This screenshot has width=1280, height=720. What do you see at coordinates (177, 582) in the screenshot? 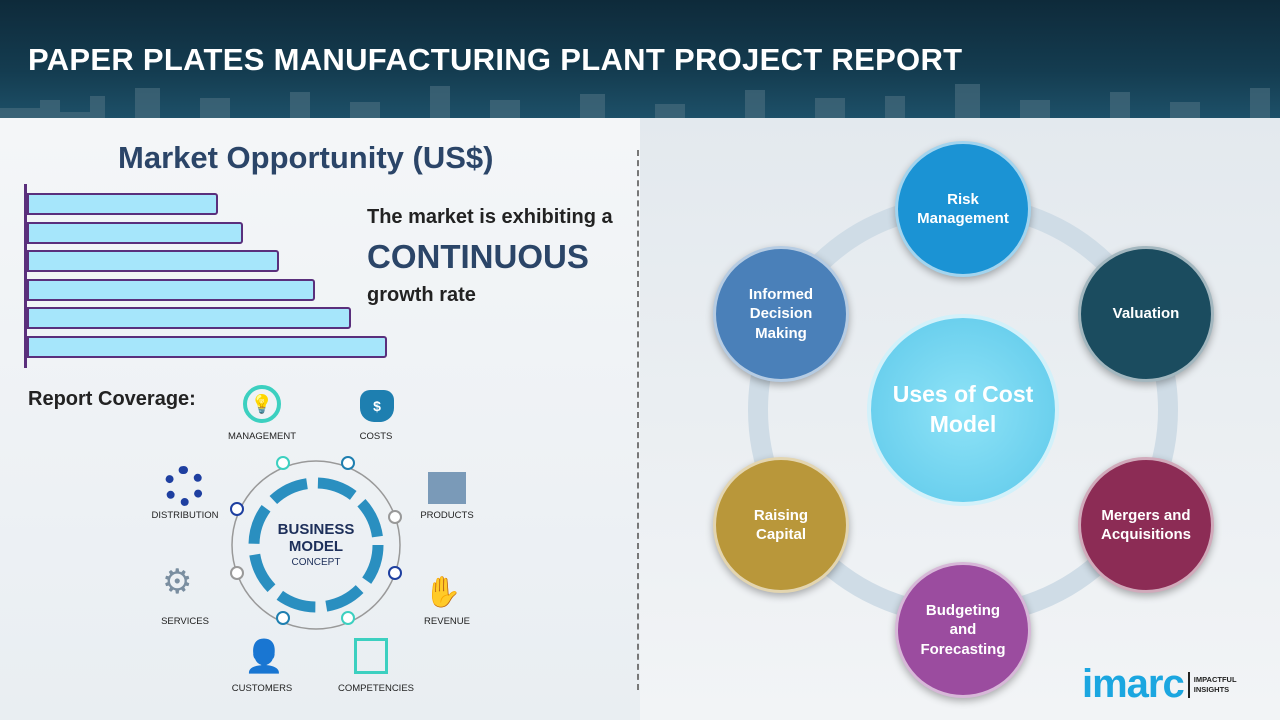
I see `services-gears-icon: ⚙` at bounding box center [177, 582].